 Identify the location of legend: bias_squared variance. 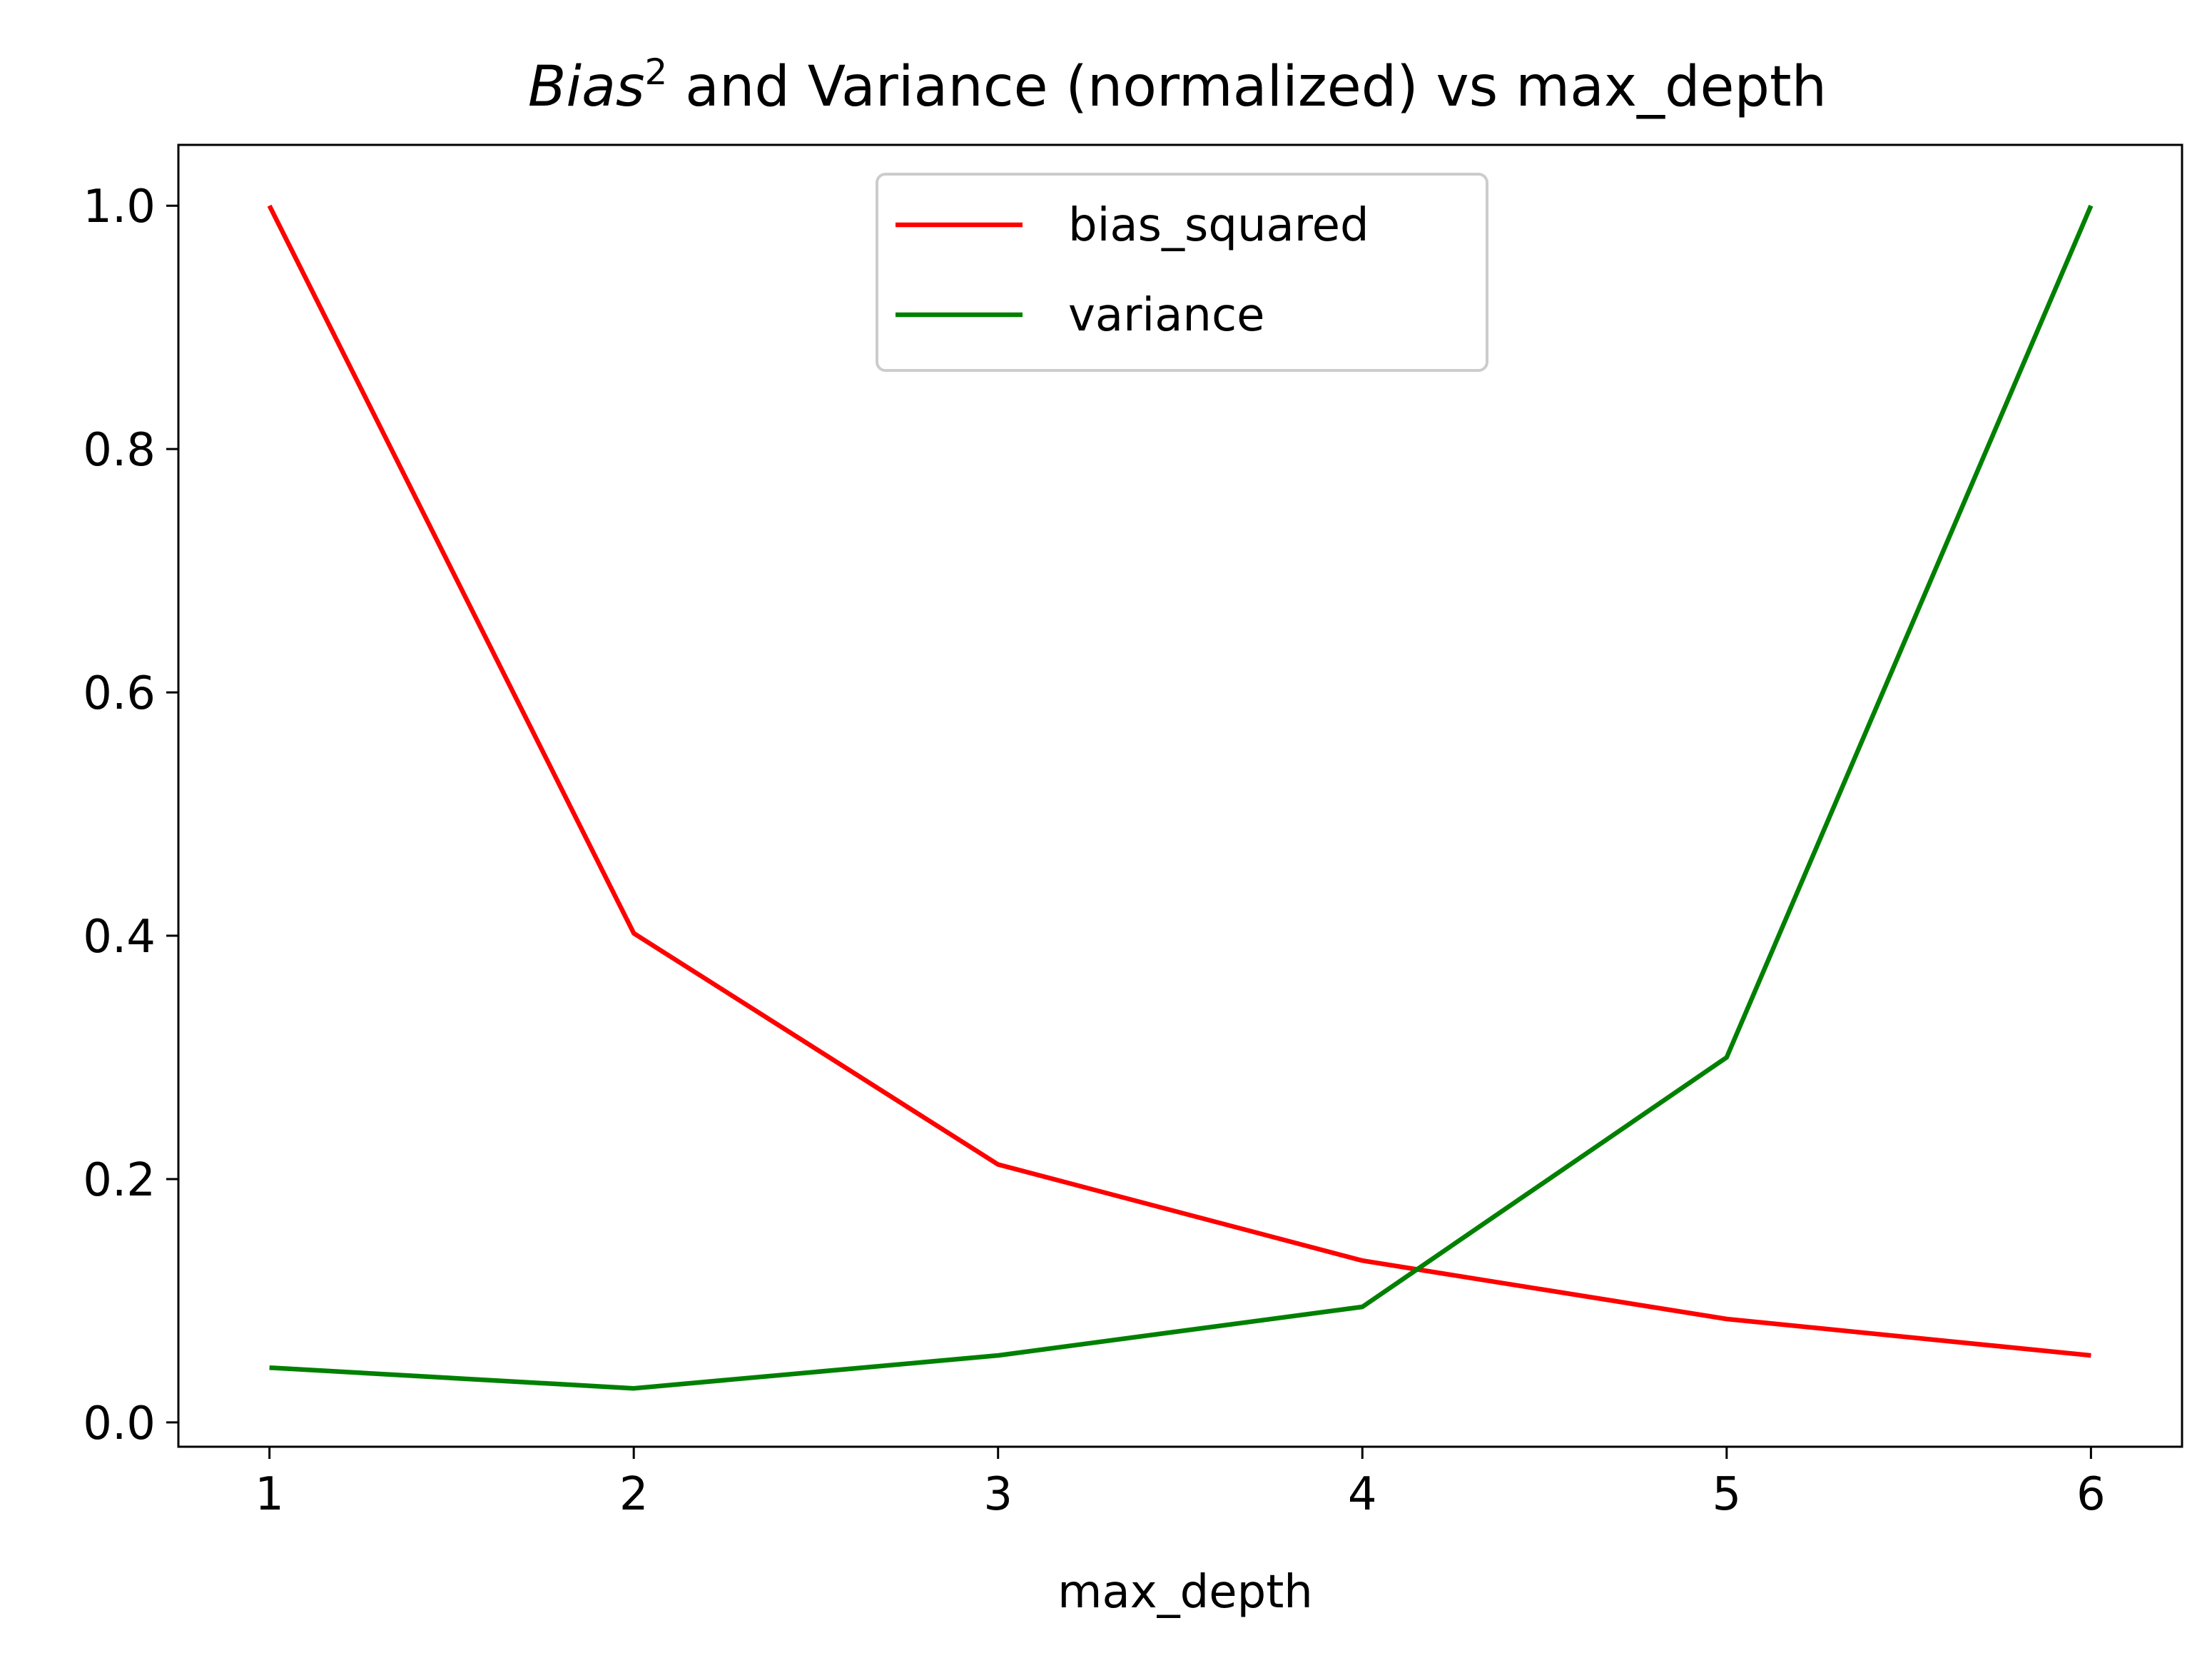
(1182, 272).